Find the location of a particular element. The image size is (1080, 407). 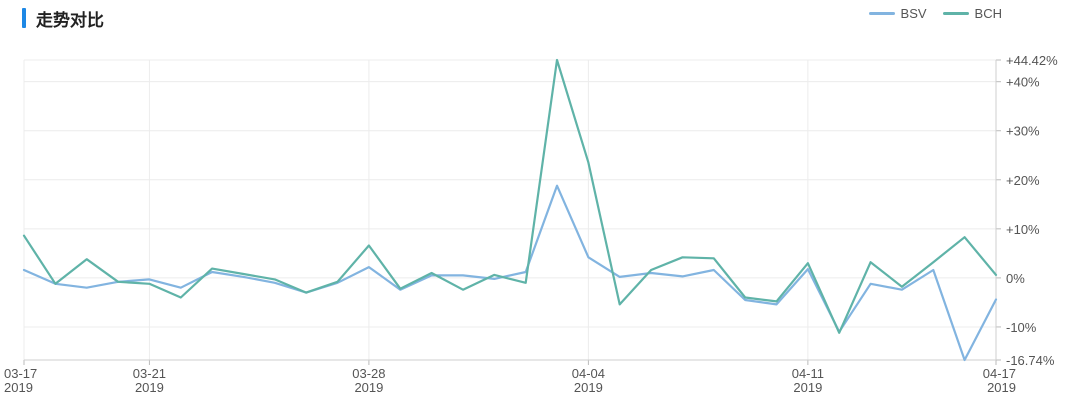

legend-item-bsv: BSV is located at coordinates (897, 13).